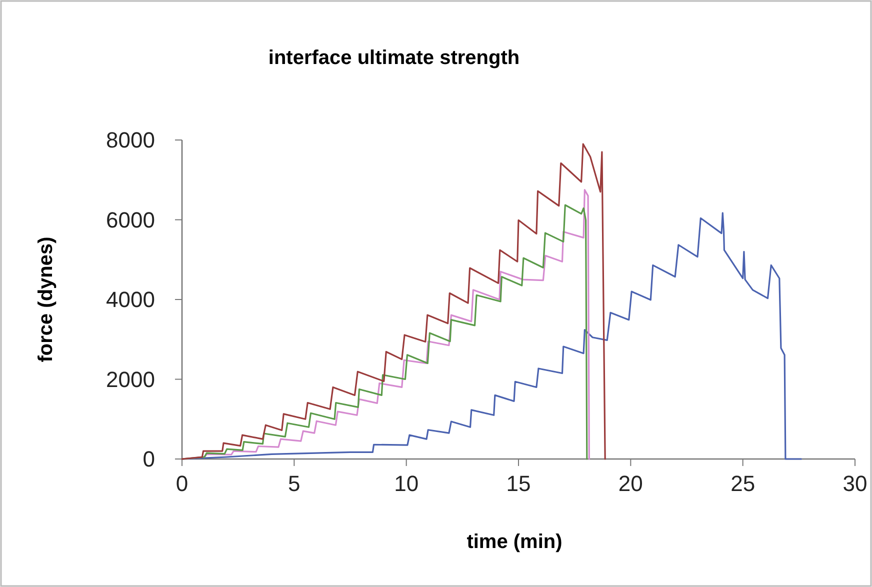  Describe the element at coordinates (514, 542) in the screenshot. I see `x-axis-title: time (min)` at that location.